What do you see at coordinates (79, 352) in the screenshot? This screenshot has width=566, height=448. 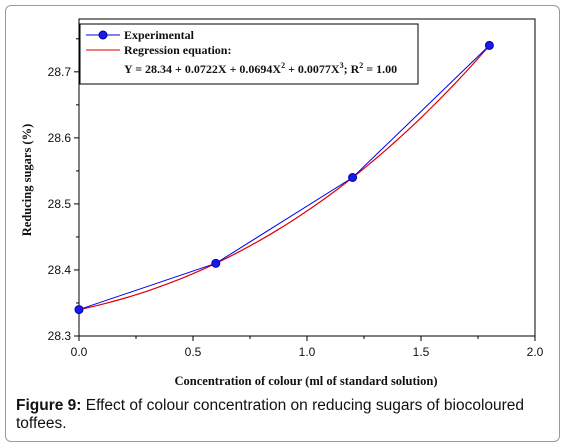 I see `x-tick-label: 0.0` at bounding box center [79, 352].